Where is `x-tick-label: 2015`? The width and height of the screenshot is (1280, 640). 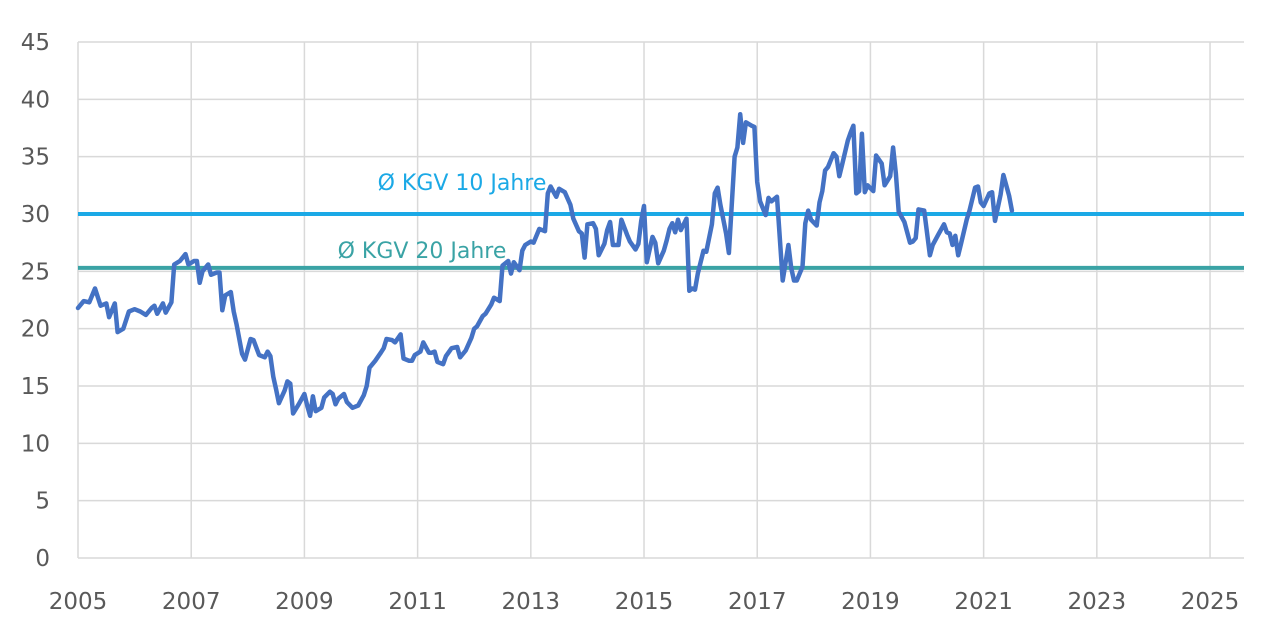
x-tick-label: 2015 is located at coordinates (644, 602).